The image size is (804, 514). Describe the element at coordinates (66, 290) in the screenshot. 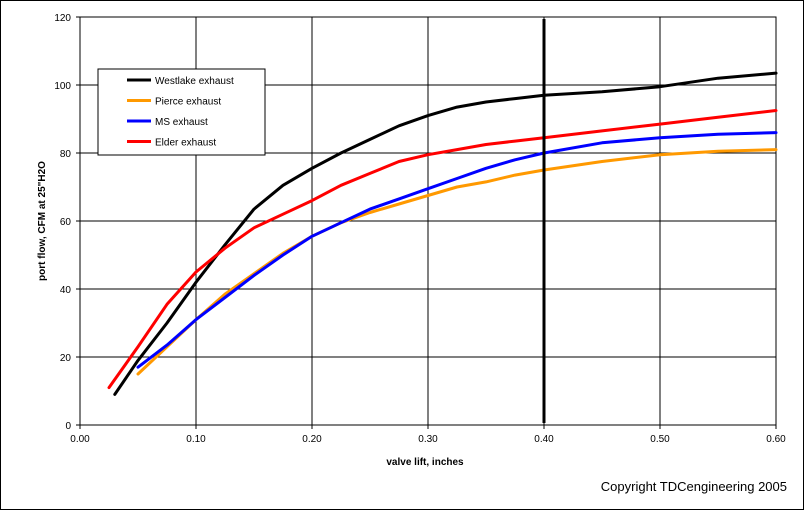

I see `y-tick-label: 40` at that location.